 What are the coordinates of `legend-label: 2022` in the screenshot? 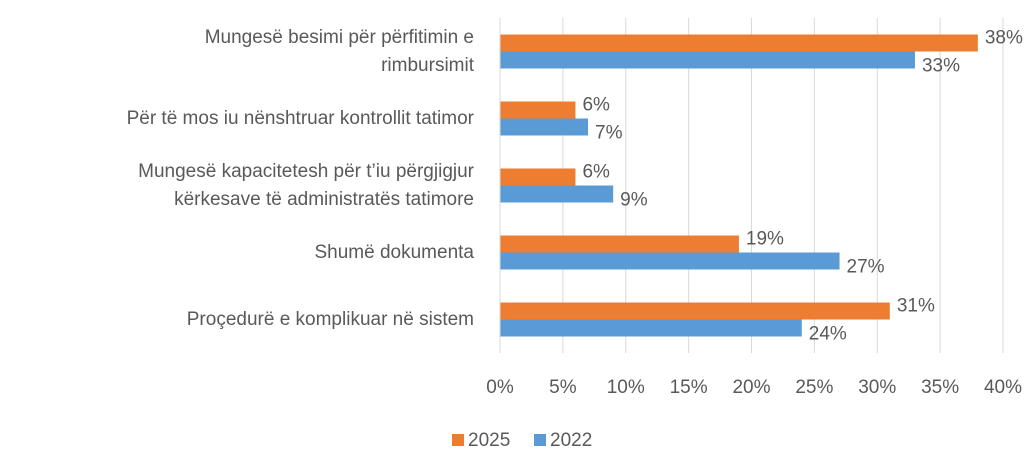 It's located at (571, 440).